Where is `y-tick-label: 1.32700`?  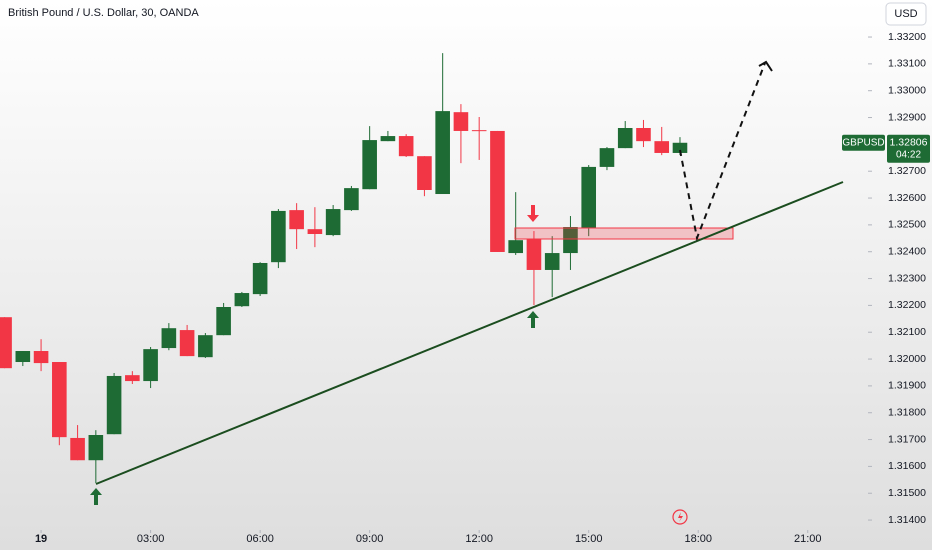
y-tick-label: 1.32700 is located at coordinates (907, 171).